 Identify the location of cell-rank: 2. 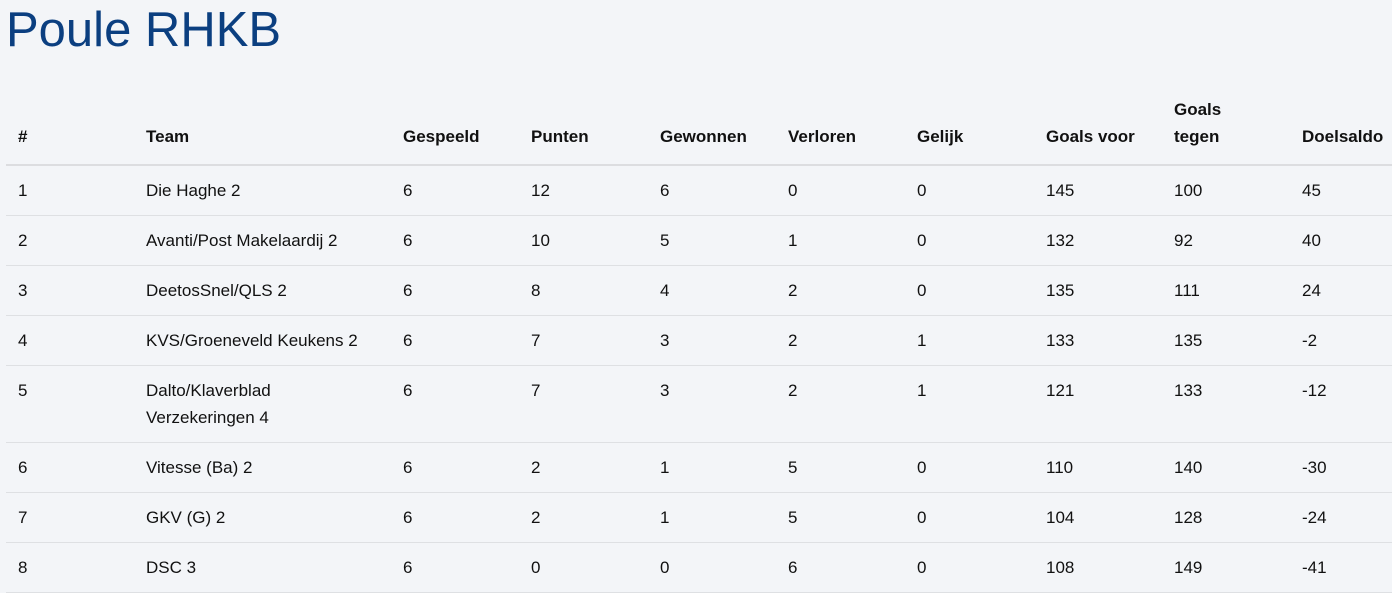
(70, 240).